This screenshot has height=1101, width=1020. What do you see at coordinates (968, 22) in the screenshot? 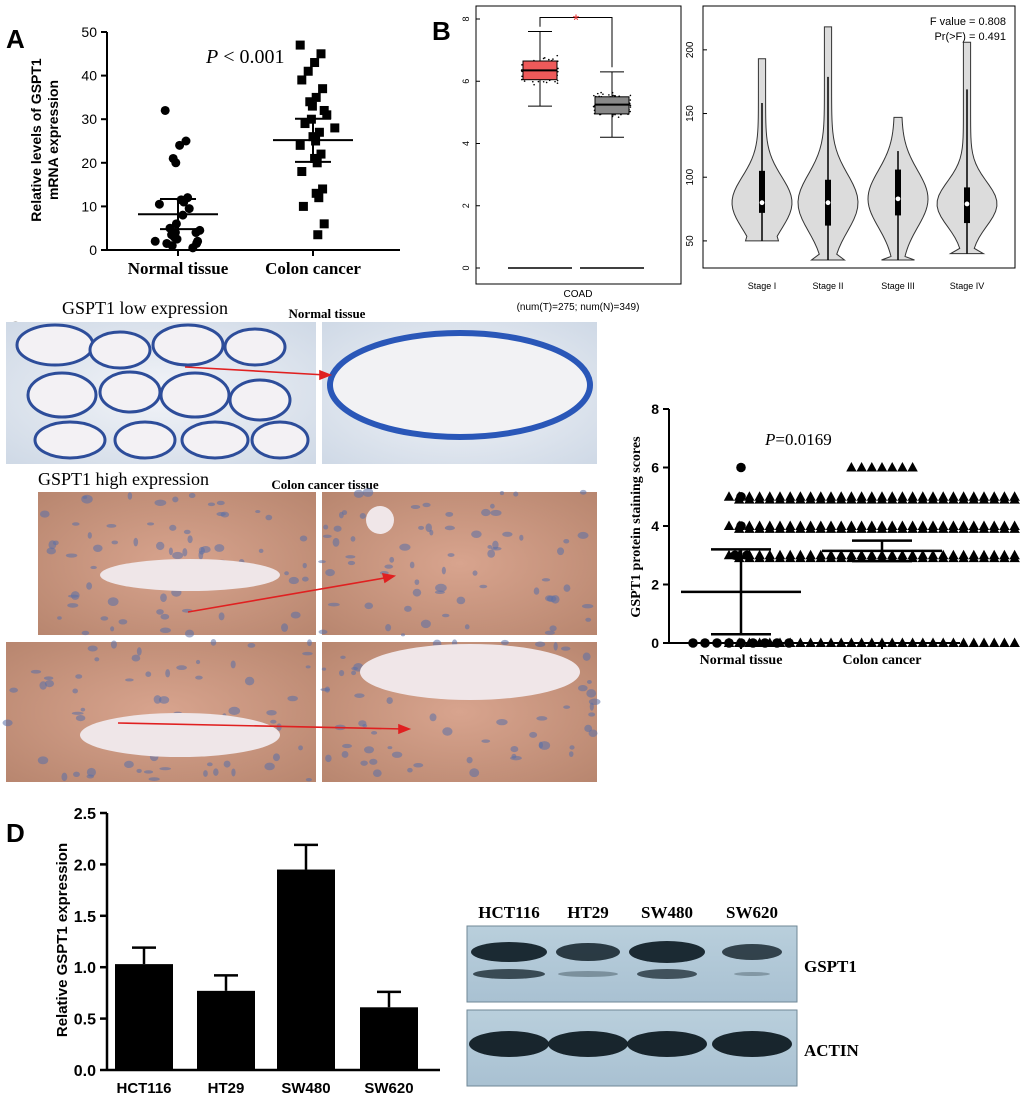
I see `panel-b-fvalue: F value = 0.808` at bounding box center [968, 22].